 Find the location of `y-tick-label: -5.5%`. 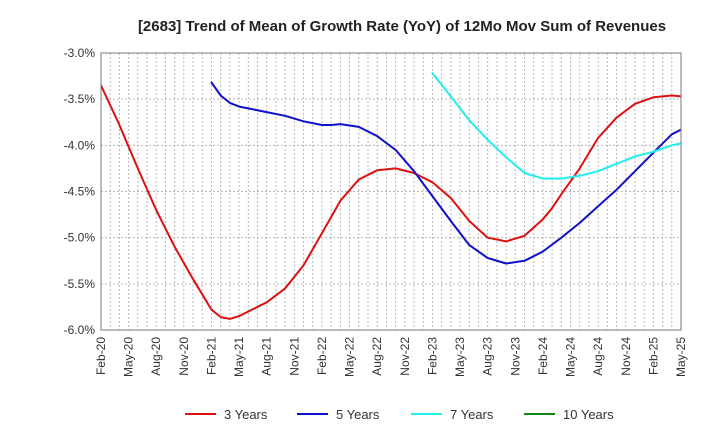

y-tick-label: -5.5% is located at coordinates (80, 284).